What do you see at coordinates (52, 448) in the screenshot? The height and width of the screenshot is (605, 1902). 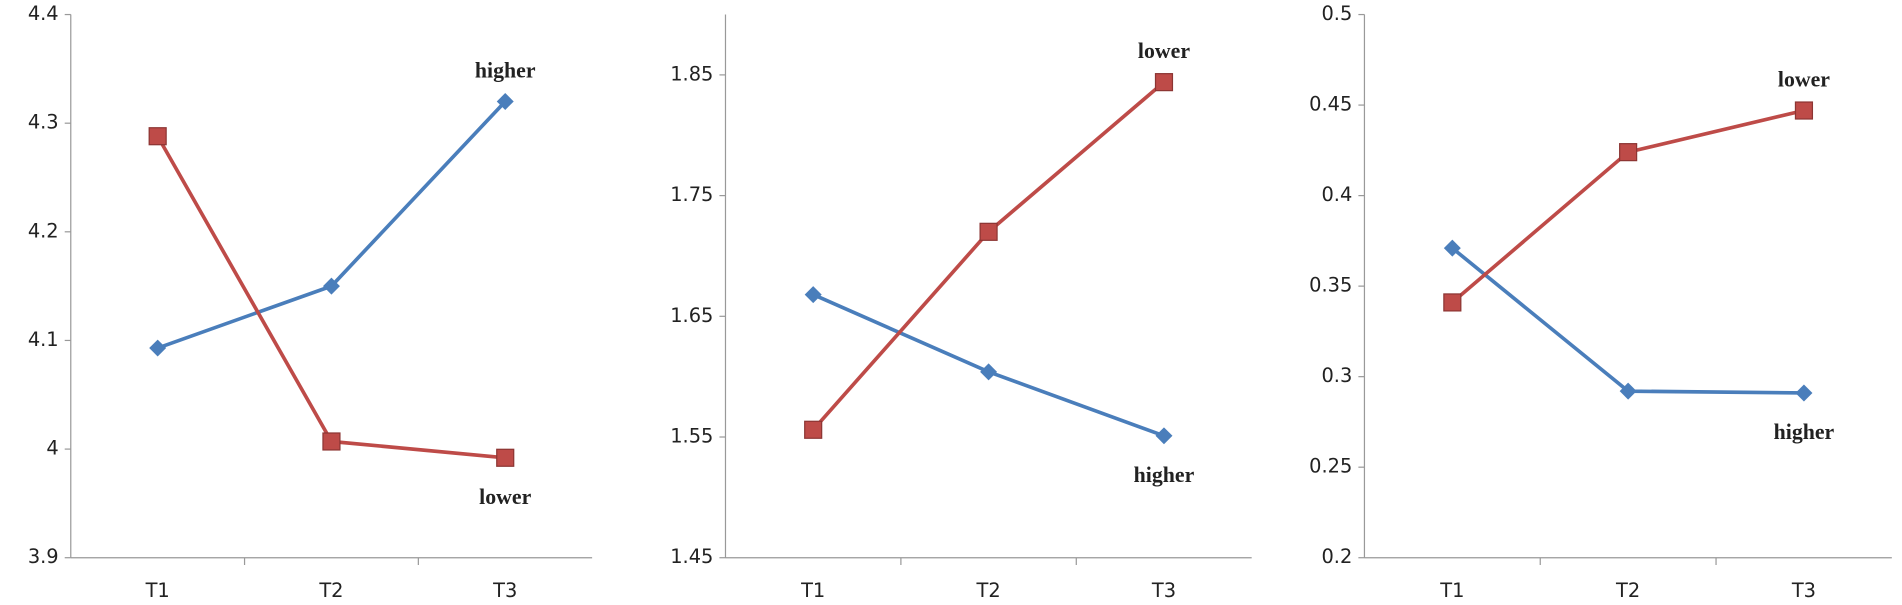 I see `y-tick-label: 4` at bounding box center [52, 448].